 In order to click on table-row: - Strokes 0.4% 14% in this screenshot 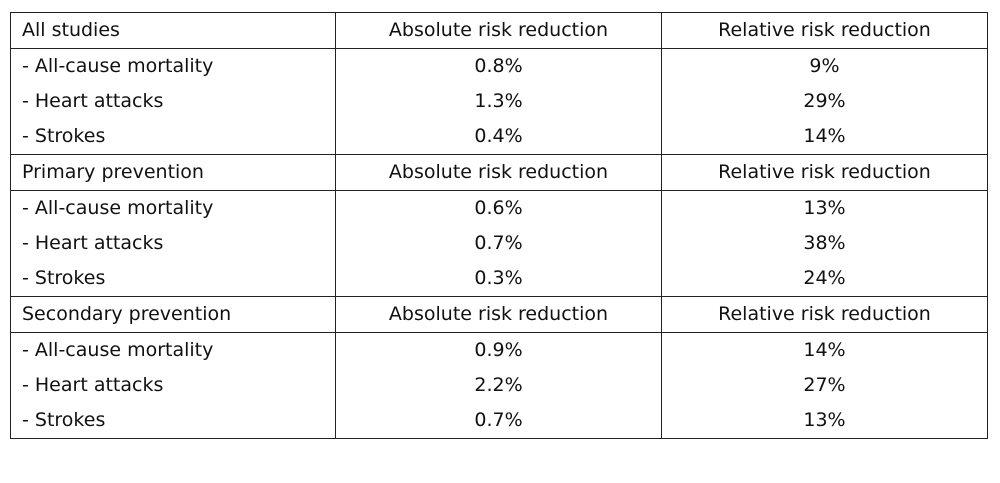, I will do `click(499, 137)`.